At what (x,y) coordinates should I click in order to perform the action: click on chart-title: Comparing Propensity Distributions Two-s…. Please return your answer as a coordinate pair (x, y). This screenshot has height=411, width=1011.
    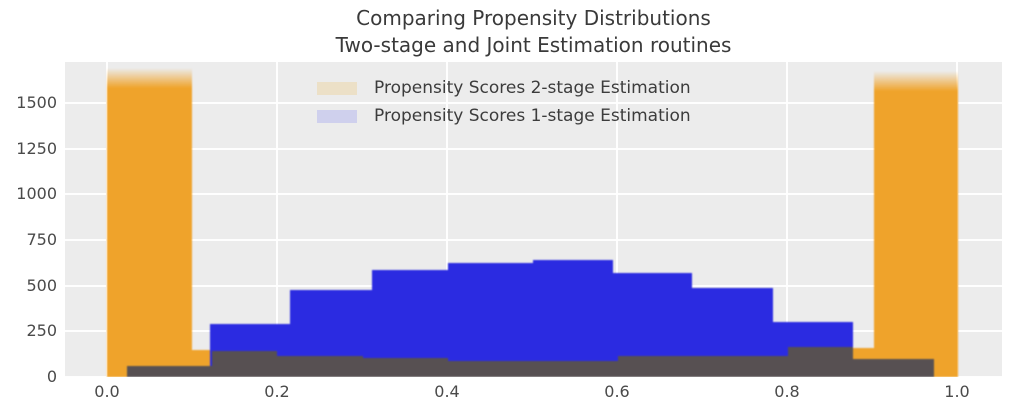
    Looking at the image, I should click on (533, 32).